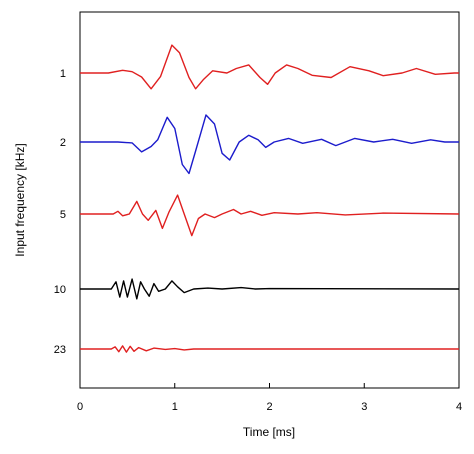 The width and height of the screenshot is (474, 454). I want to click on y-tick-label-1: 1, so click(63, 74).